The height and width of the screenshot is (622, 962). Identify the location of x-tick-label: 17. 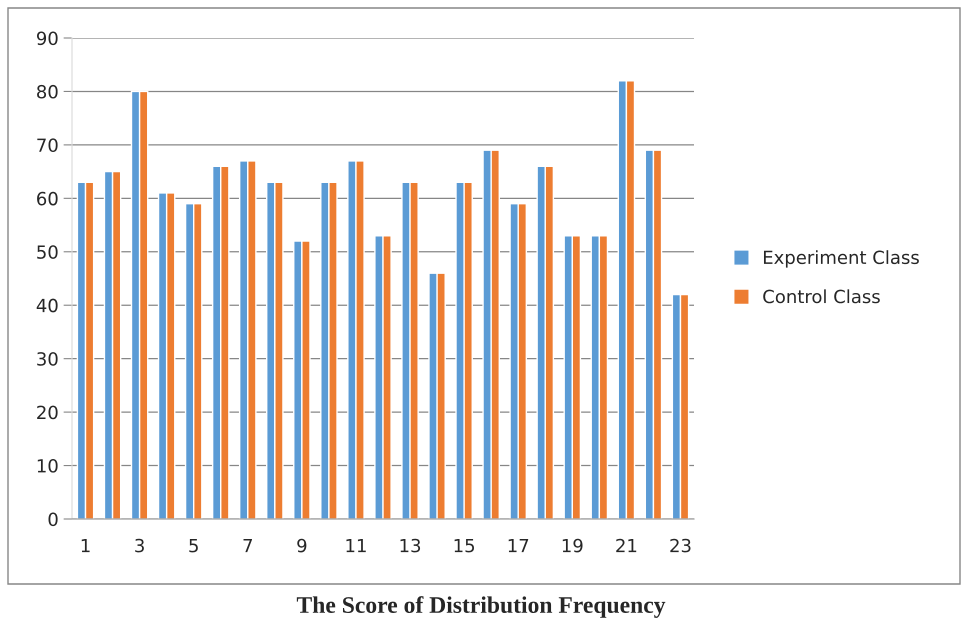
(518, 545).